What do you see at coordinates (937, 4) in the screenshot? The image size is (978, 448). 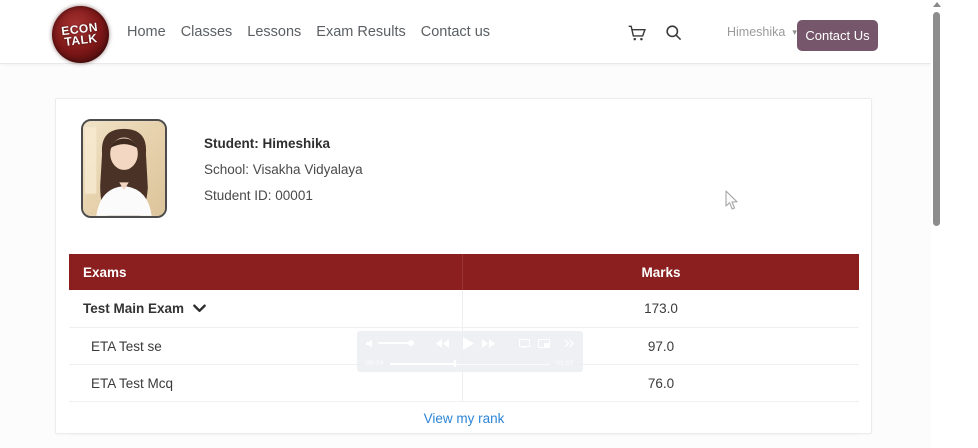 I see `scroll-up-arrow-icon` at bounding box center [937, 4].